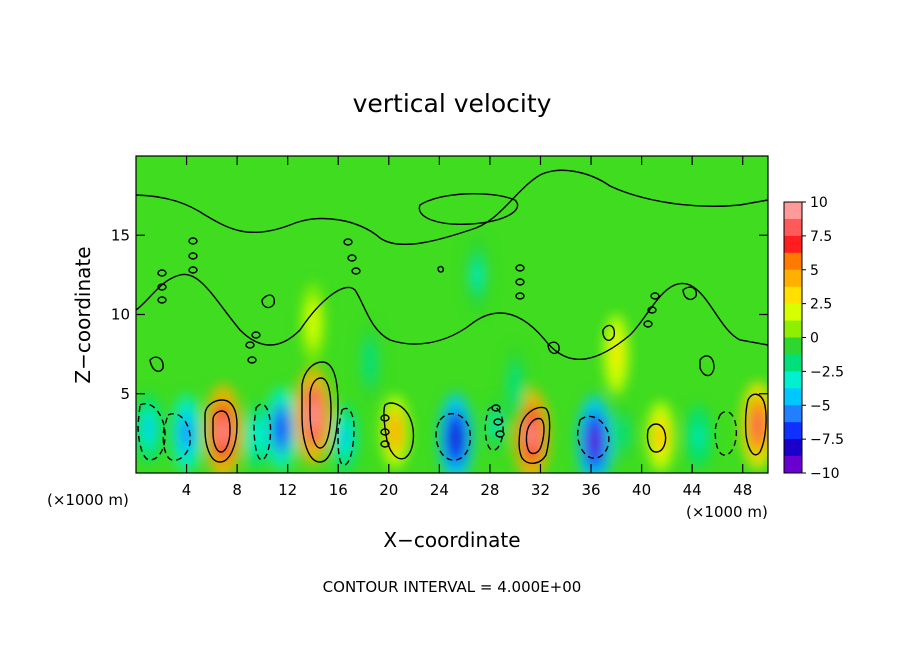 The width and height of the screenshot is (904, 654). Describe the element at coordinates (237, 490) in the screenshot. I see `x-tick-label: 8` at that location.